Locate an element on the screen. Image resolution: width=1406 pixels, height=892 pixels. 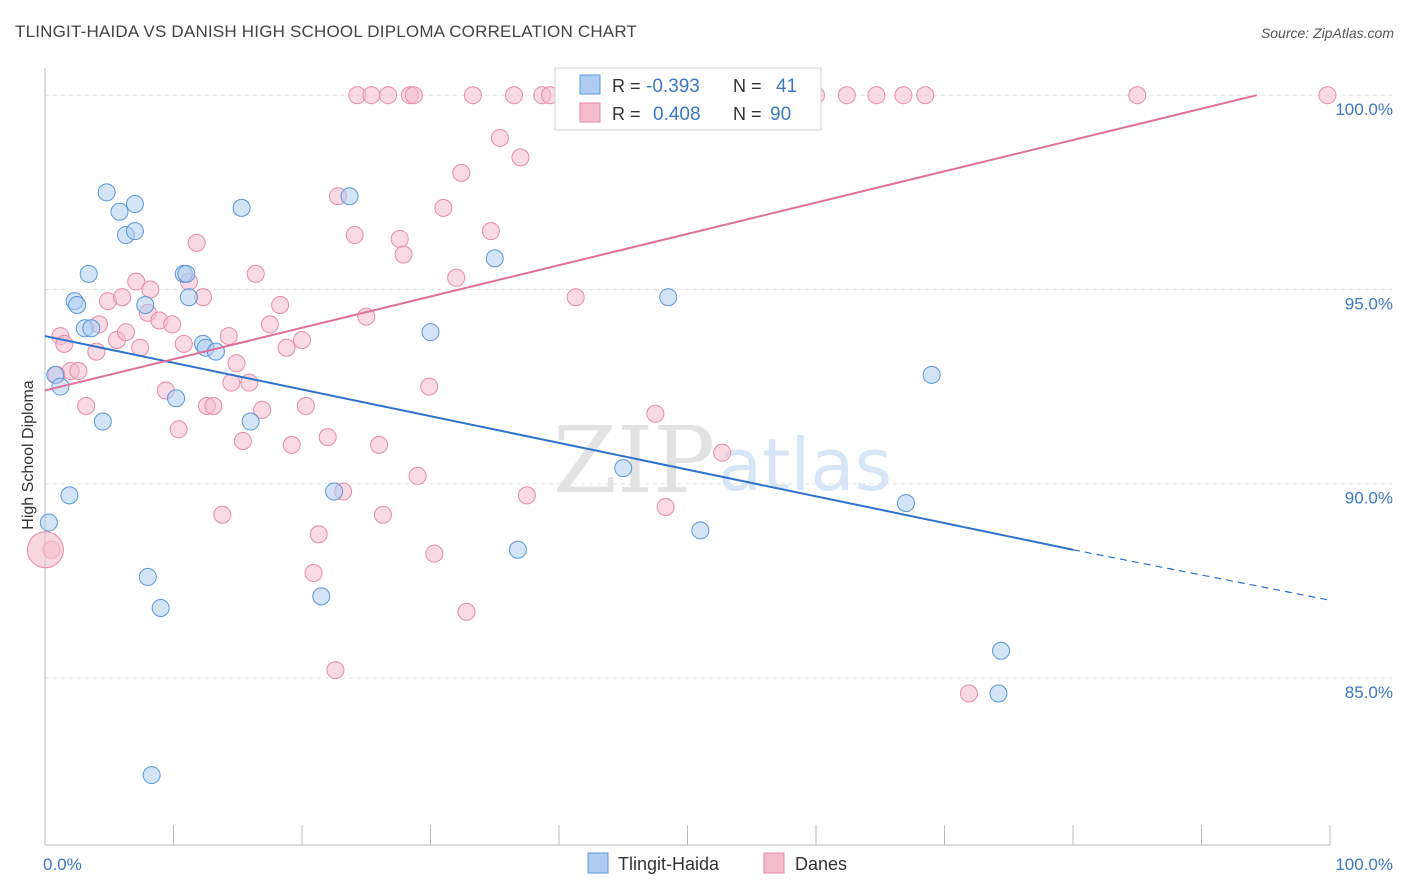
source-credit: Source: ZipAtlas.com is located at coordinates (1327, 33).